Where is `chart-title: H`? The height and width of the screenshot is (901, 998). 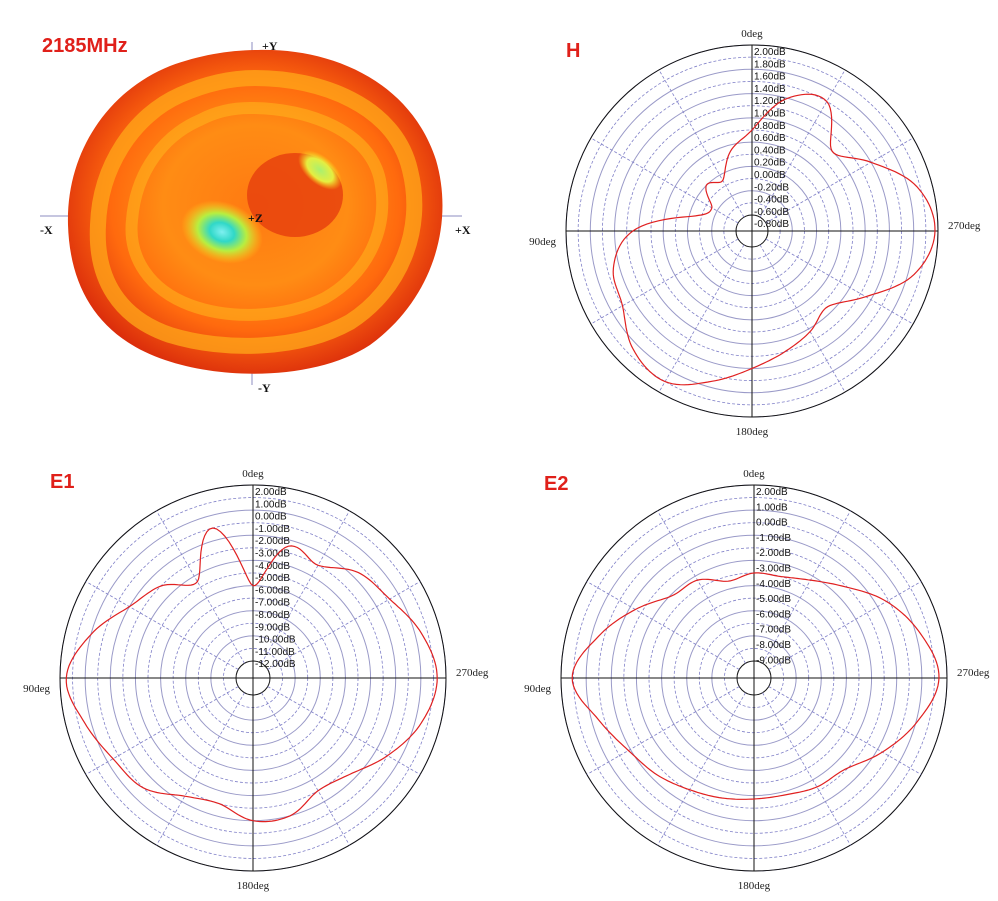
chart-title: H is located at coordinates (573, 51).